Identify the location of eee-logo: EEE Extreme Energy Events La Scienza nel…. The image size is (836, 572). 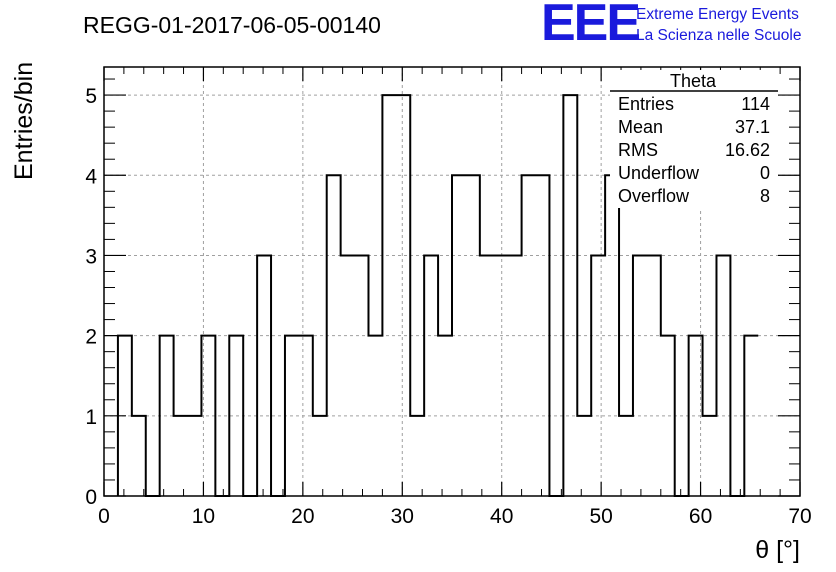
(671, 26).